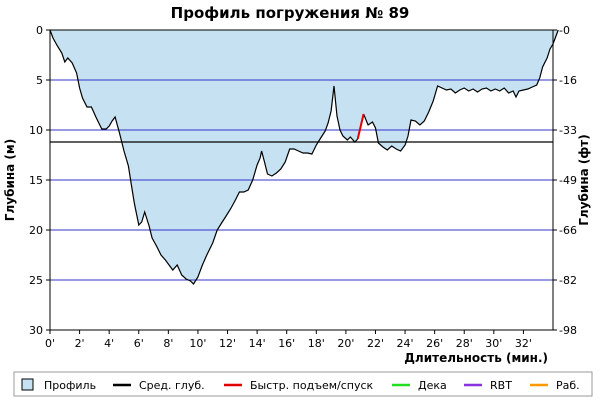 The image size is (600, 400). What do you see at coordinates (568, 280) in the screenshot?
I see `y-right-tick-label: -82` at bounding box center [568, 280].